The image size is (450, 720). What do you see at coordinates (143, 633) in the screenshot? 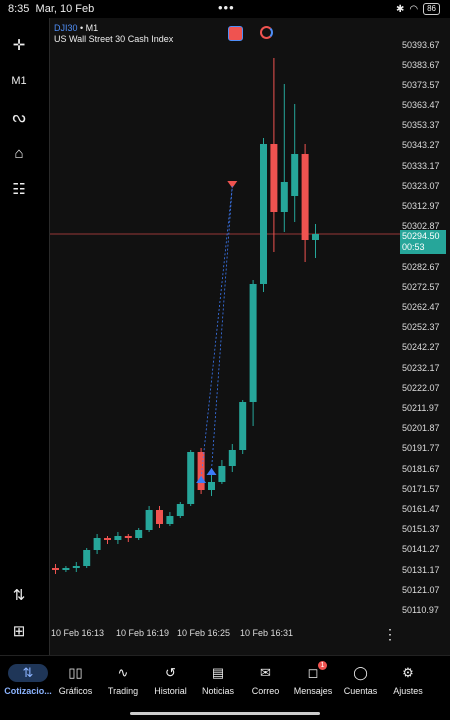
I see `time-tick-label: 10 Feb 16:19` at bounding box center [143, 633].